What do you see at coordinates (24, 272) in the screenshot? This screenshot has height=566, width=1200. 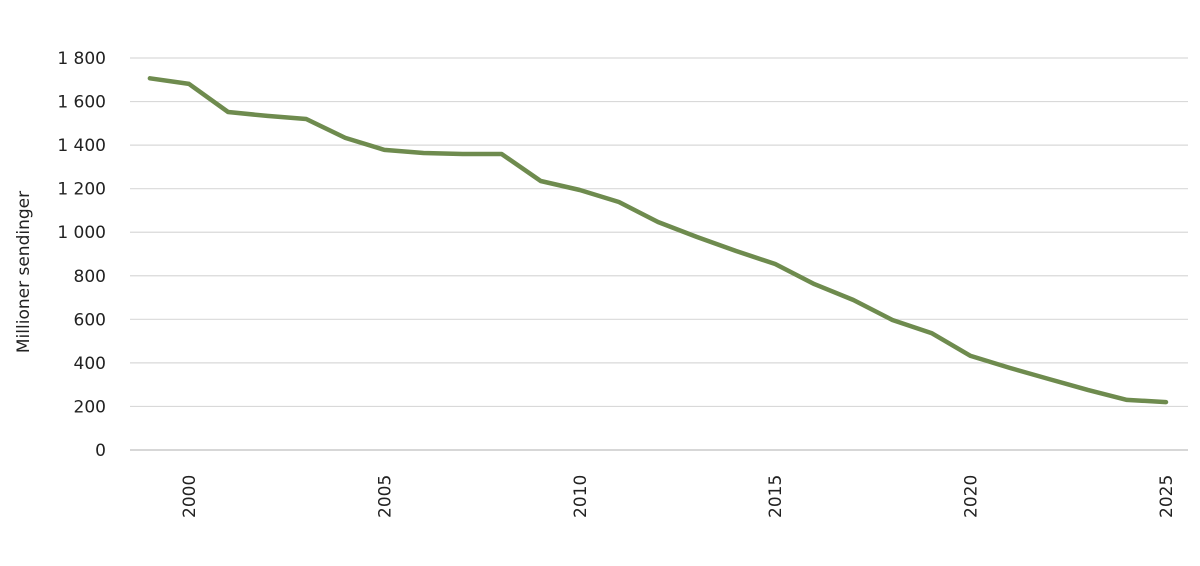 I see `y-axis-label: Millioner sendinger` at bounding box center [24, 272].